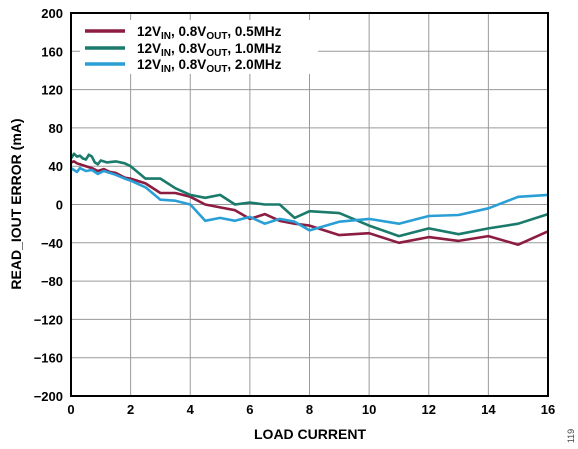 This screenshot has width=578, height=449. Describe the element at coordinates (48, 358) in the screenshot. I see `y-tick-label: −160` at that location.